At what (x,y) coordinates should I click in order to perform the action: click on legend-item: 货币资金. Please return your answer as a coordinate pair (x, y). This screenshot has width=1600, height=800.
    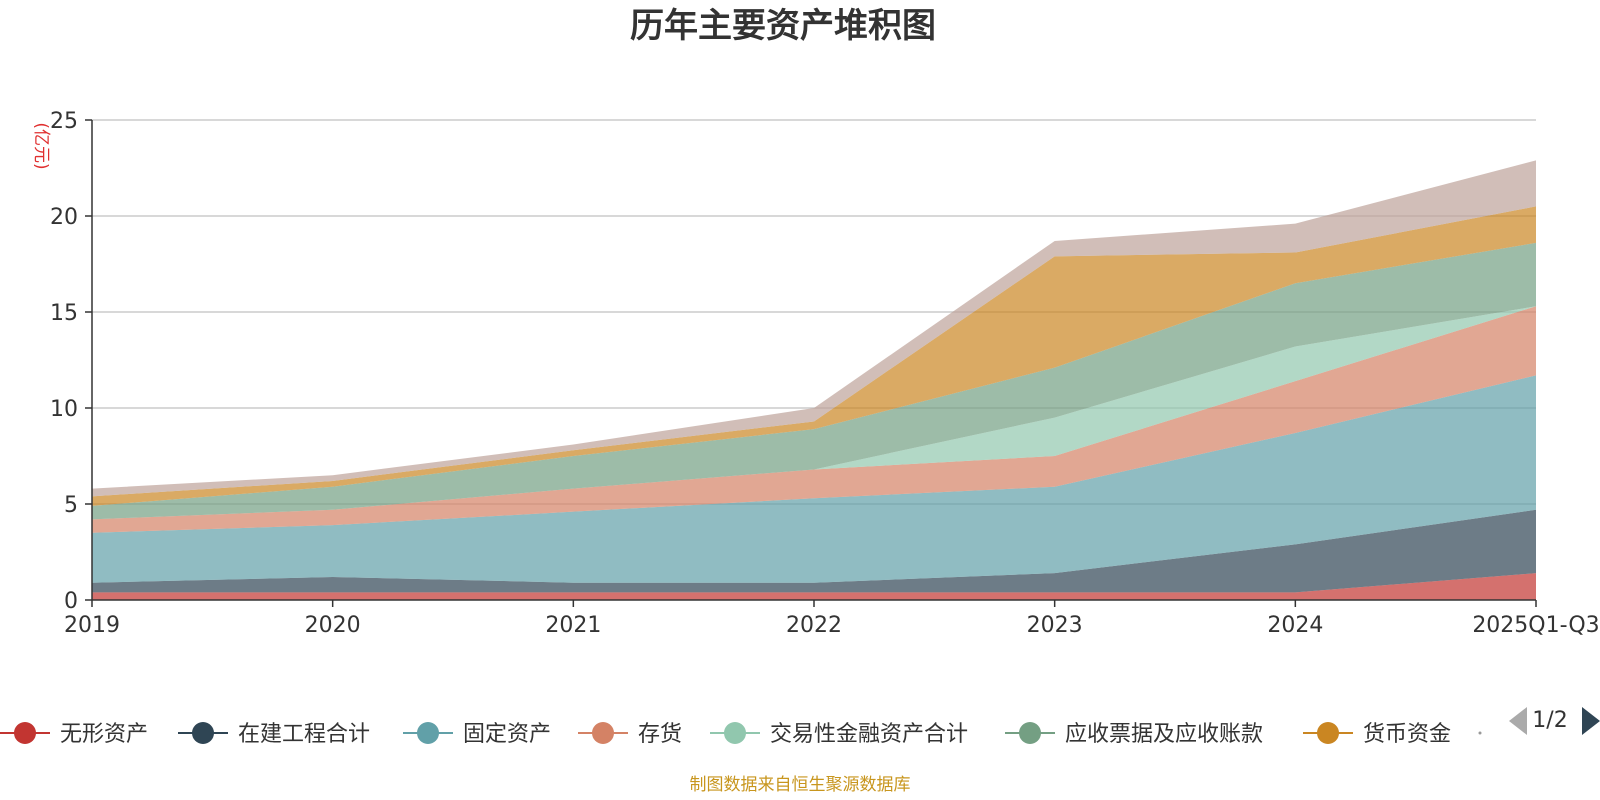
    Looking at the image, I should click on (1377, 734).